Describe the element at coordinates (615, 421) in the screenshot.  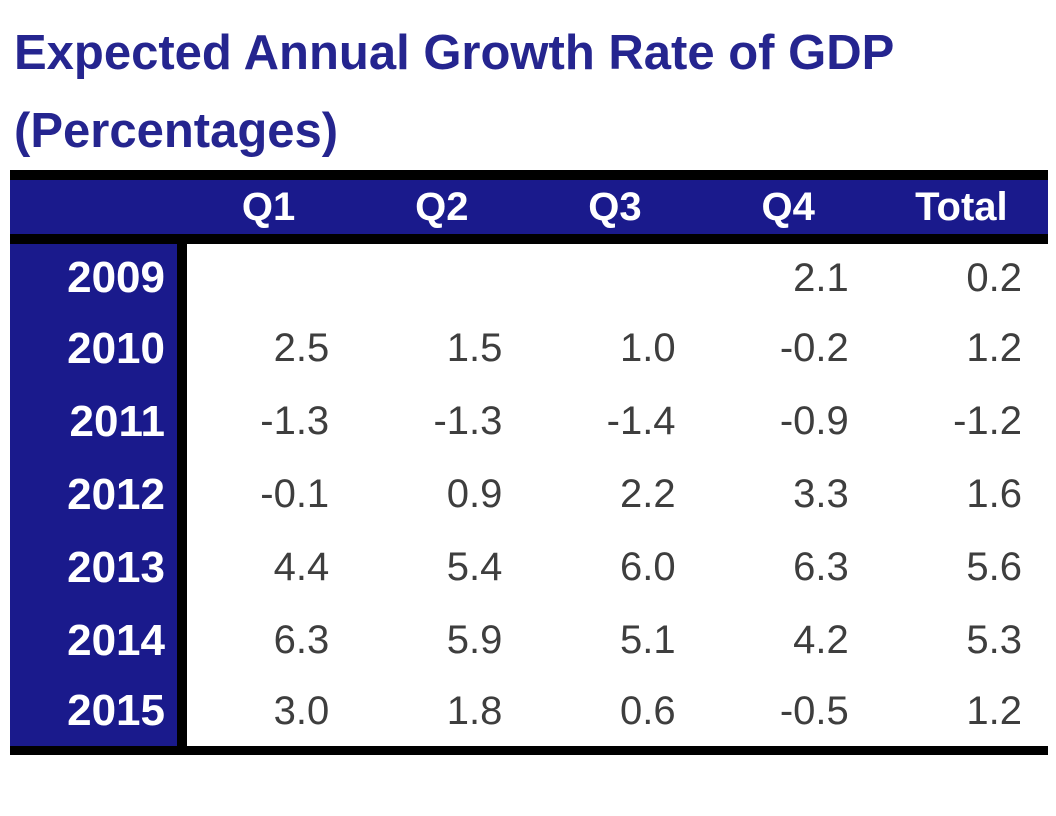
I see `value-cell-2011-q3: -1.4` at that location.